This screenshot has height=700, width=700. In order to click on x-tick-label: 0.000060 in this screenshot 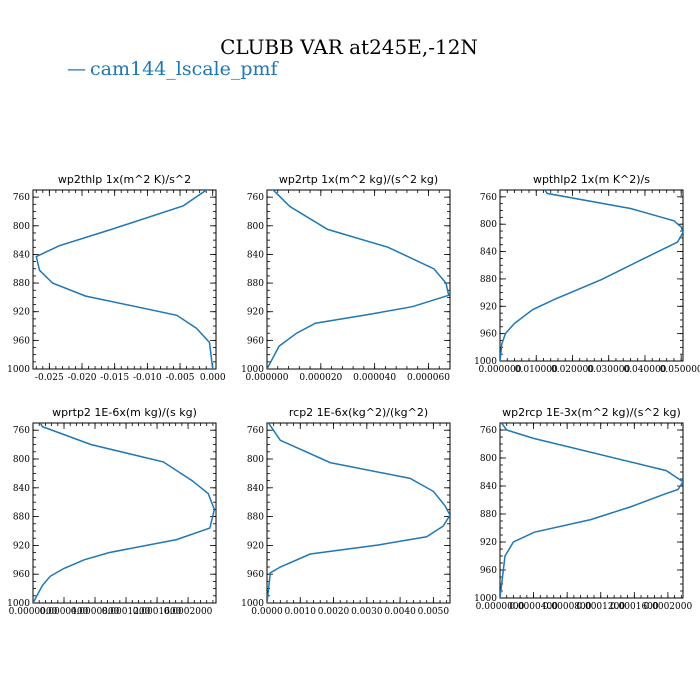, I will do `click(428, 378)`.